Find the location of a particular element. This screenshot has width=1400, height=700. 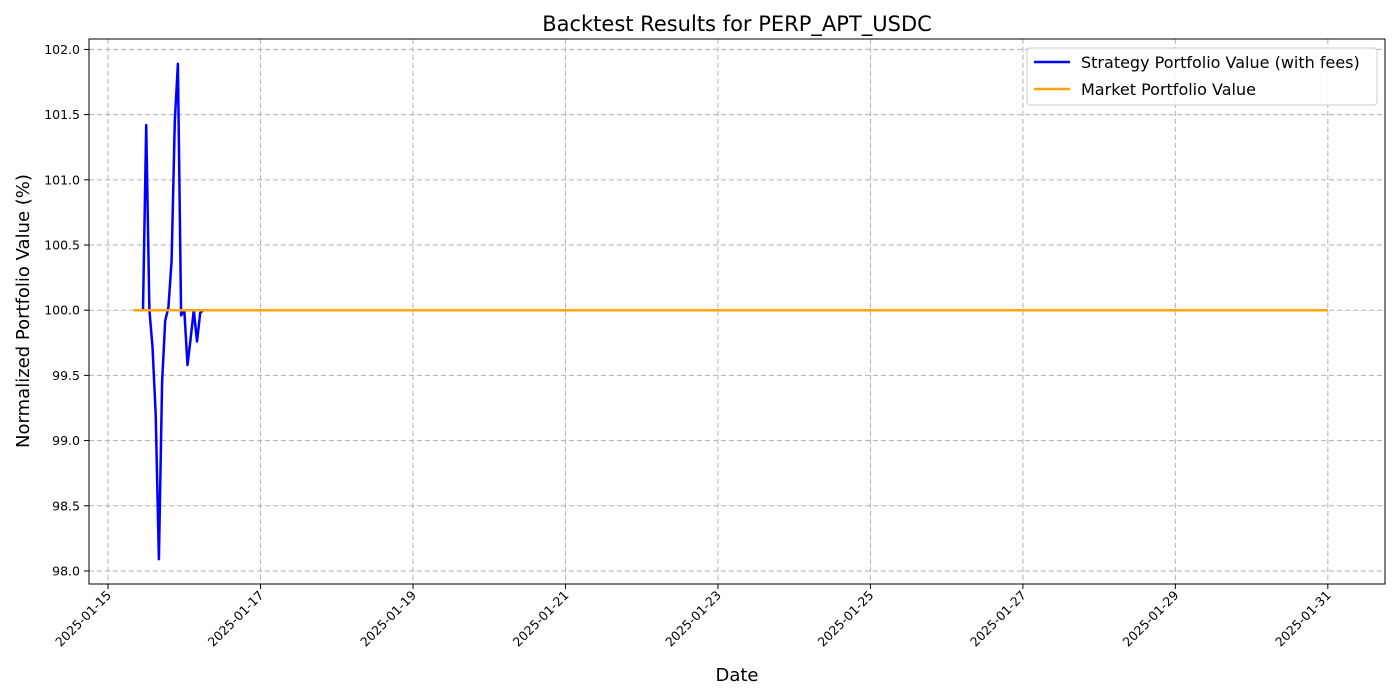

x-tick-label: 2025-01-23 is located at coordinates (693, 619).